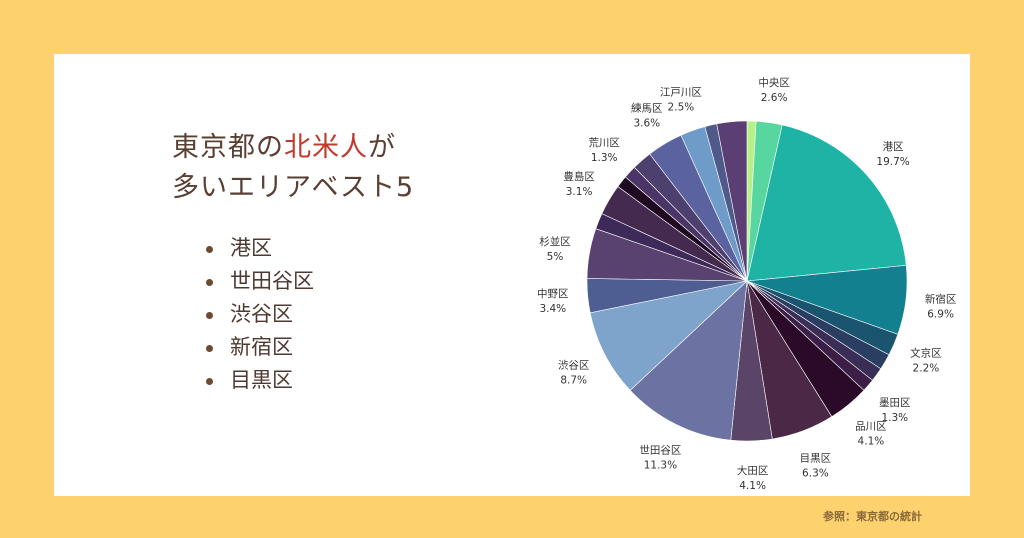 Image resolution: width=1024 pixels, height=538 pixels. I want to click on slice-label: 大田区, so click(753, 470).